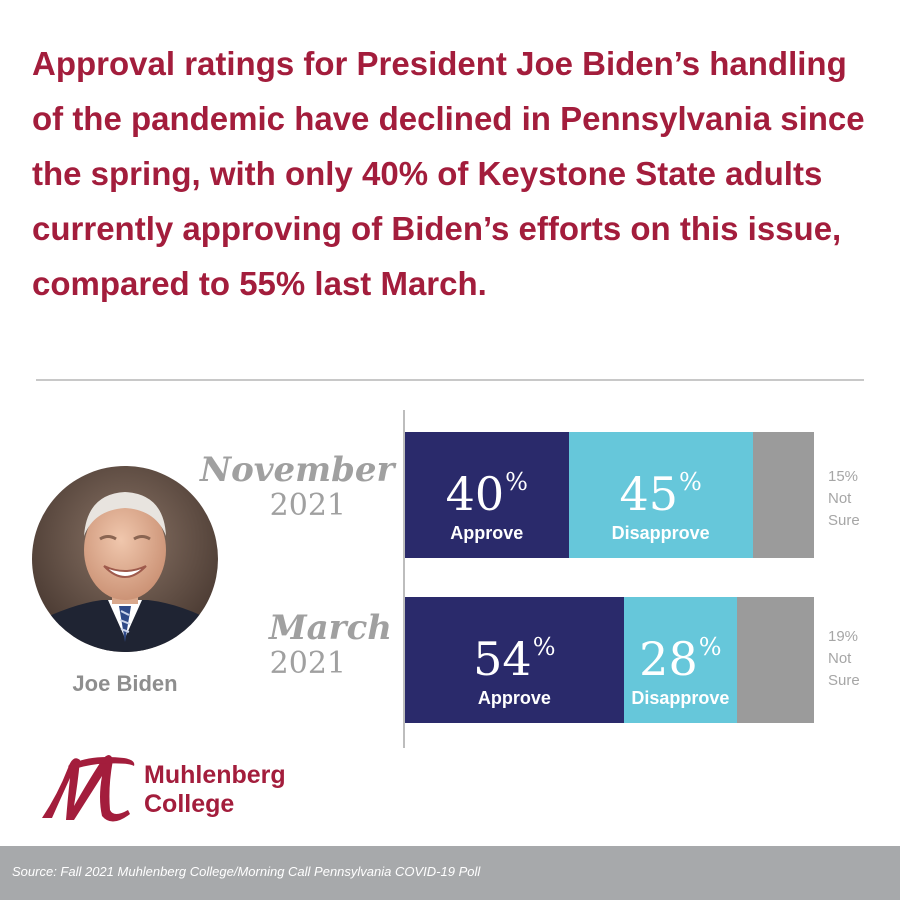  What do you see at coordinates (215, 775) in the screenshot?
I see `logo-line-1: Muhlenberg` at bounding box center [215, 775].